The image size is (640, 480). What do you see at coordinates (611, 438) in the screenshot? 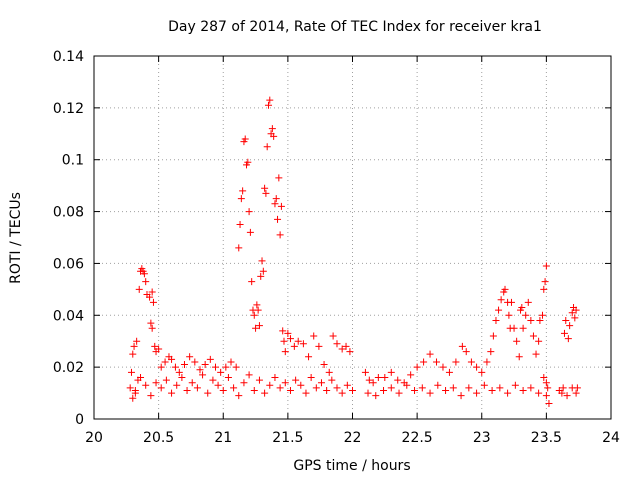
I see `x-tick-label: 24` at bounding box center [611, 438].